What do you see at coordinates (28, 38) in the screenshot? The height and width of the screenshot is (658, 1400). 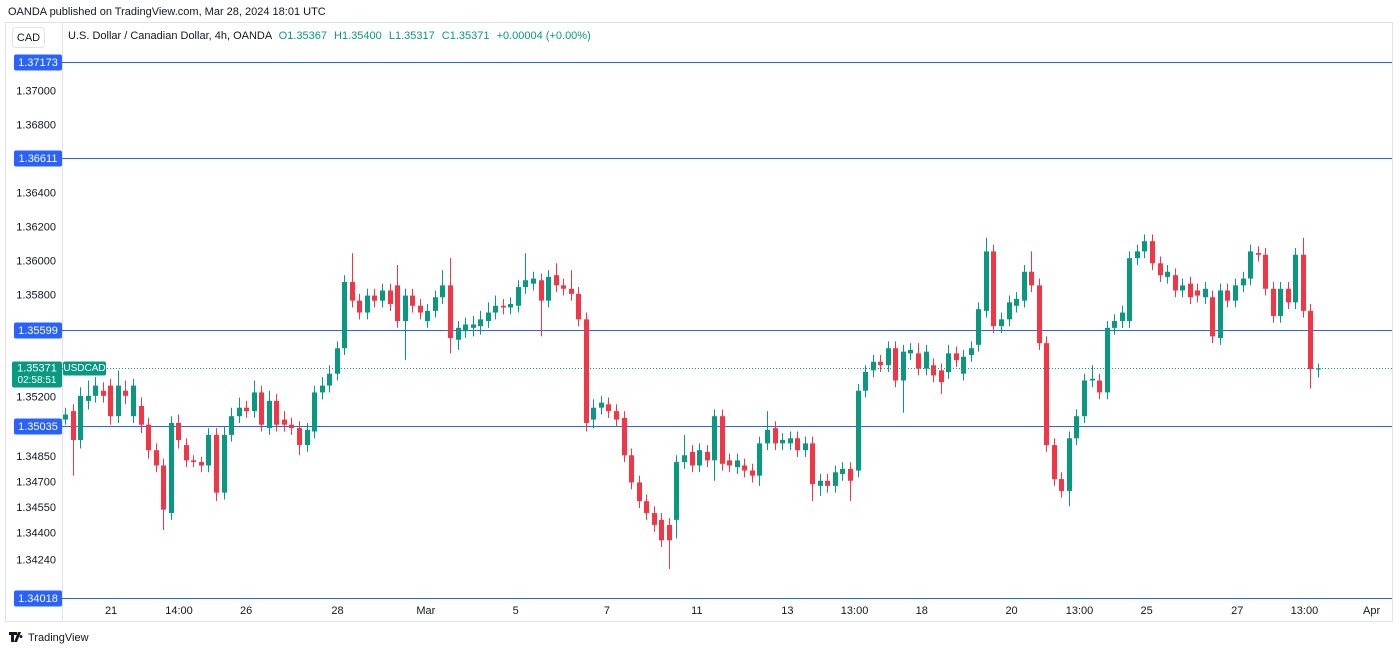 I see `currency-label: CAD` at bounding box center [28, 38].